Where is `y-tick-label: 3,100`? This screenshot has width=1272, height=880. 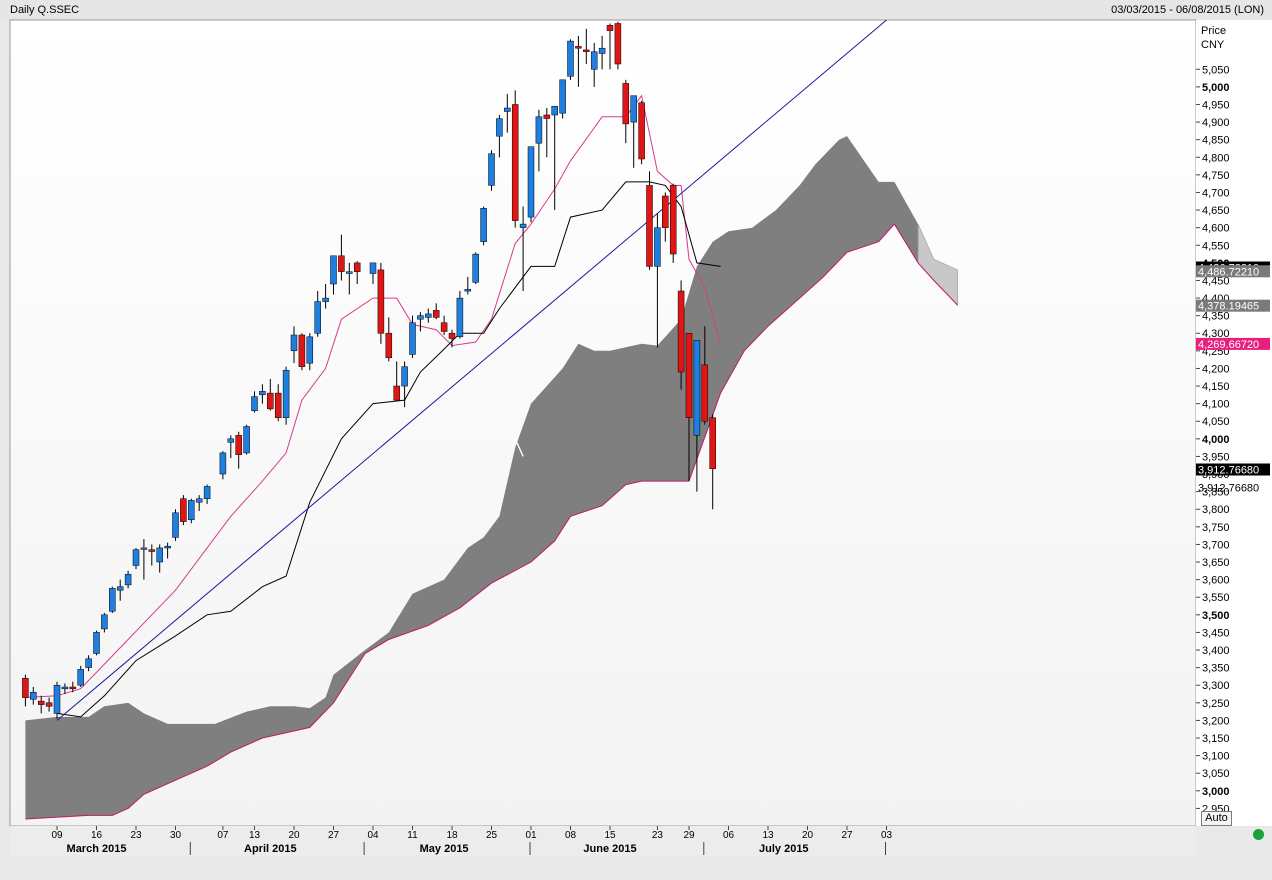
y-tick-label: 3,100 is located at coordinates (1216, 757).